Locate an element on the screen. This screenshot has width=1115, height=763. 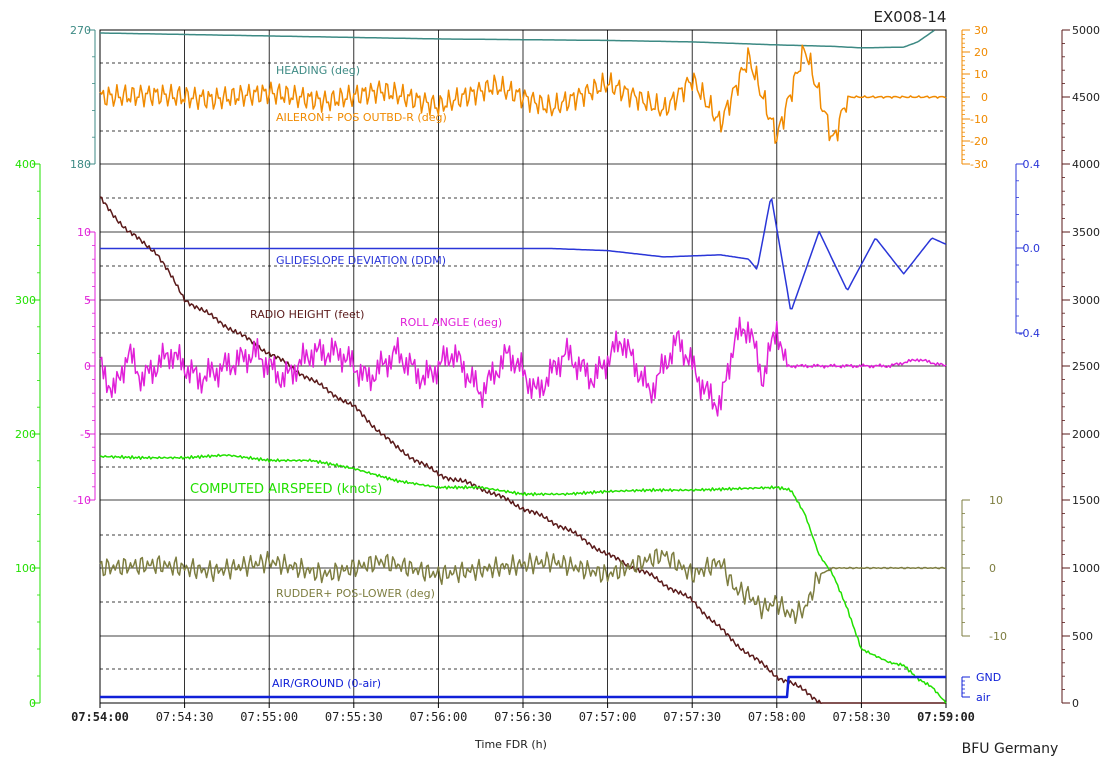
x-axis-label: Time FDR (h) is located at coordinates (510, 744).